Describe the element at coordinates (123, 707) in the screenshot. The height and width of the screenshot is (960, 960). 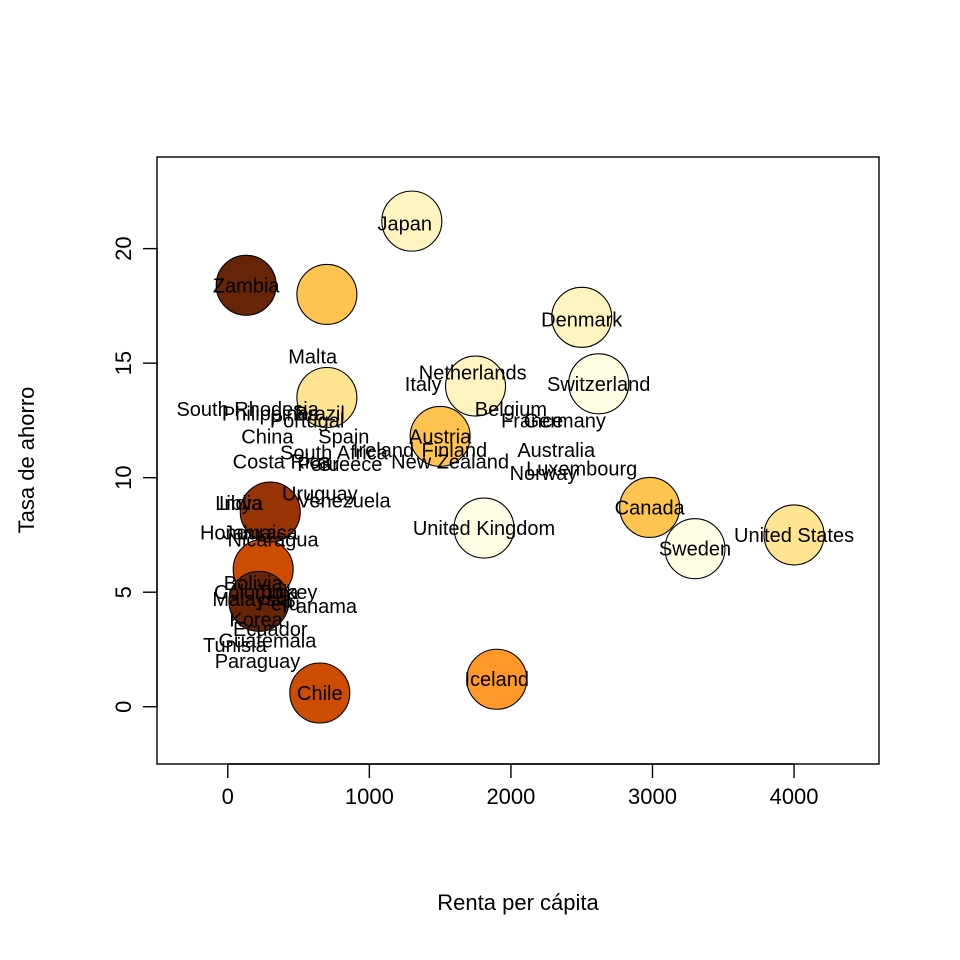
I see `y-tick-label: 0` at that location.